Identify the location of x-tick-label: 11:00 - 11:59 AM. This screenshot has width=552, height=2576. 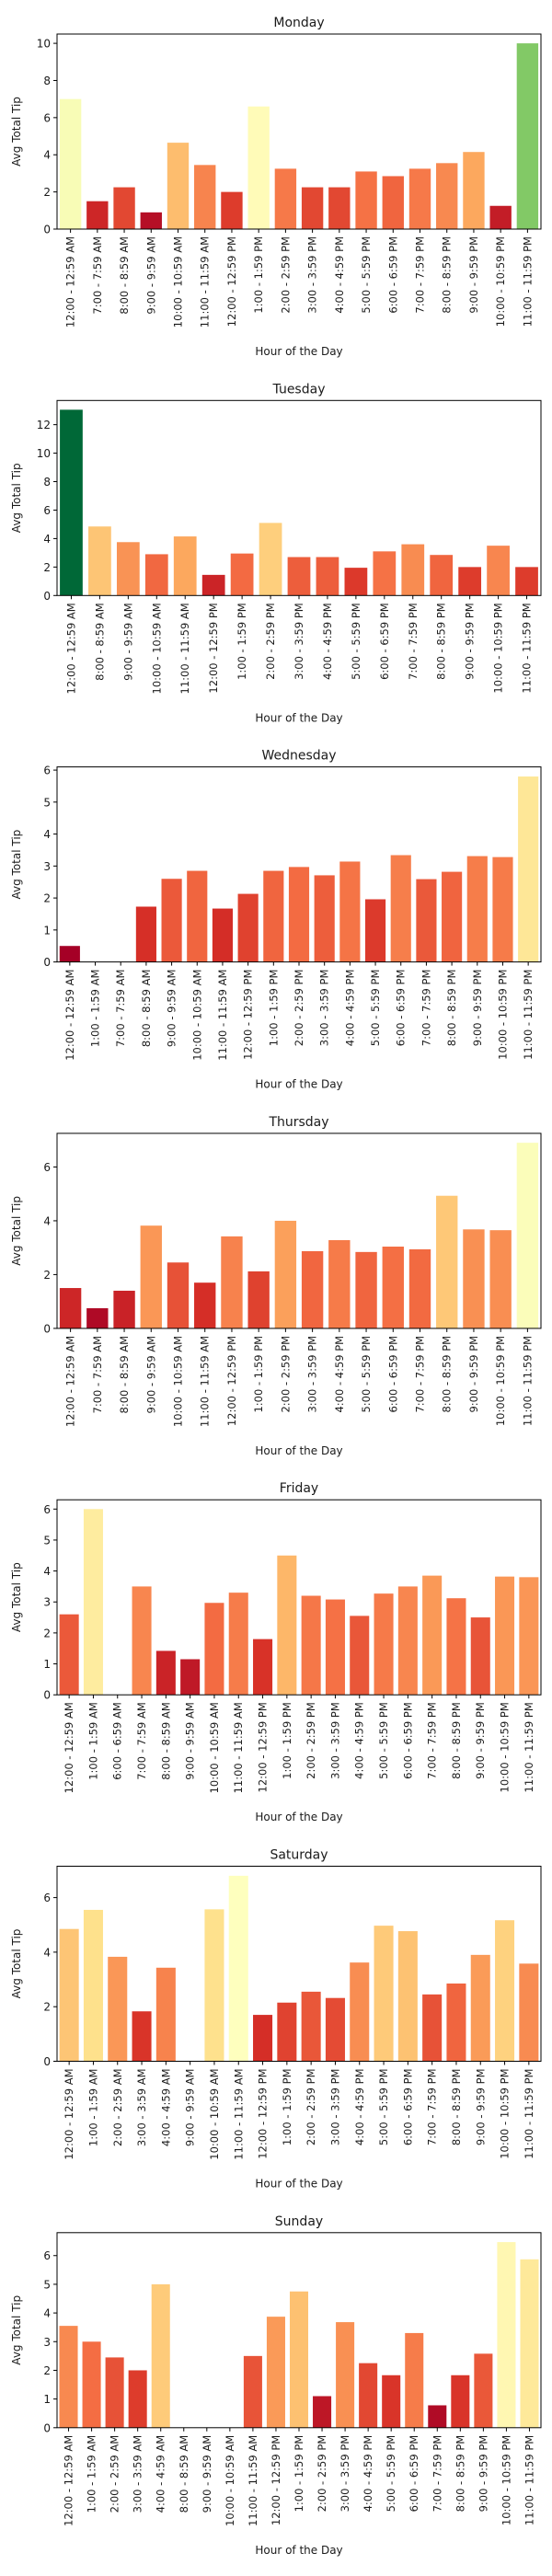
(205, 282).